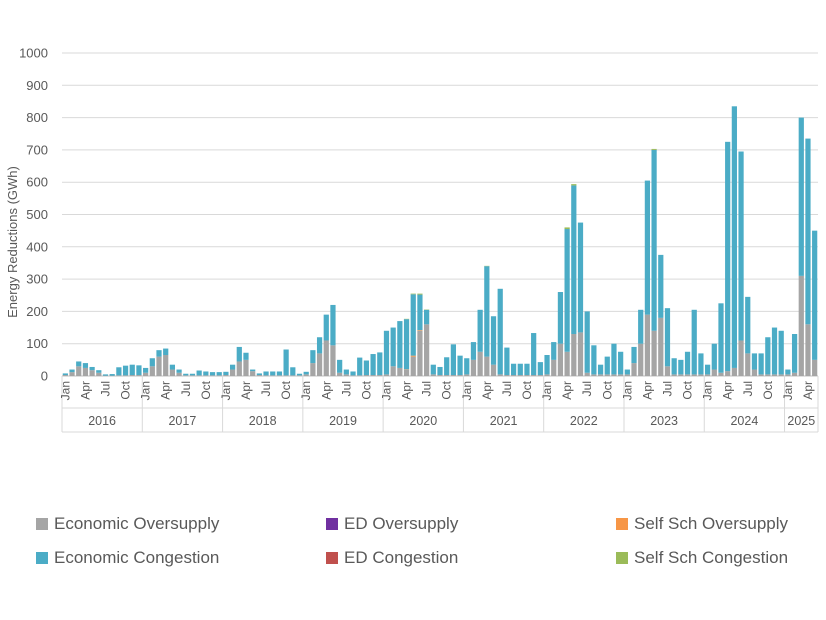 The width and height of the screenshot is (826, 620). What do you see at coordinates (801, 421) in the screenshot?
I see `x-year-label: 2025` at bounding box center [801, 421].